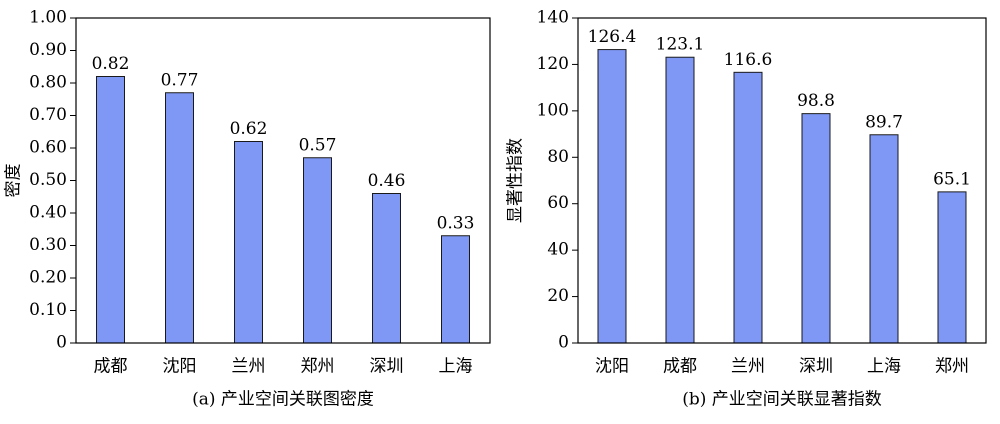 The width and height of the screenshot is (1000, 424). What do you see at coordinates (48, 50) in the screenshot?
I see `y-tick-label: 0.90` at bounding box center [48, 50].